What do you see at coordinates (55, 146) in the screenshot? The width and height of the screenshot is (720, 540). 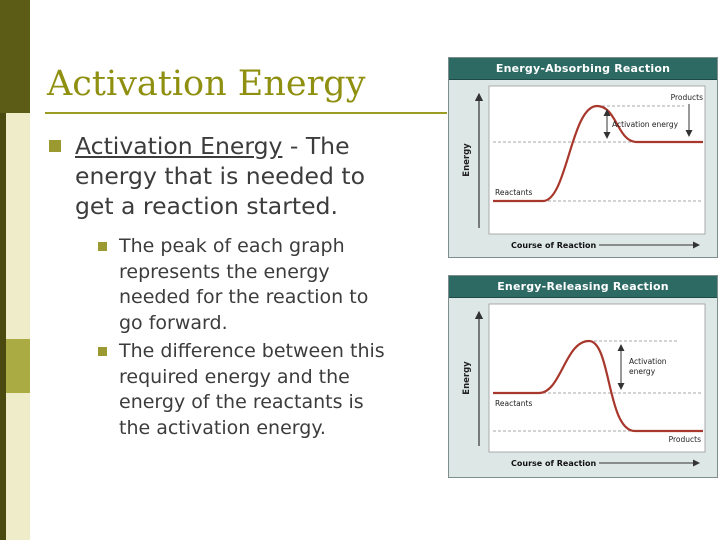 I see `bullet-square-icon` at bounding box center [55, 146].